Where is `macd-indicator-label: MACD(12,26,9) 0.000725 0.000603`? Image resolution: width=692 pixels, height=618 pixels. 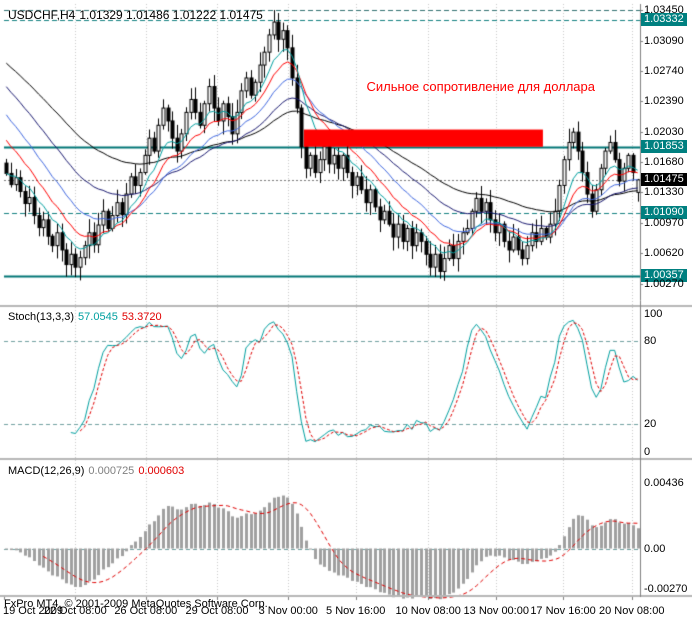
macd-indicator-label: MACD(12,26,9) 0.000725 0.000603 is located at coordinates (98, 471).